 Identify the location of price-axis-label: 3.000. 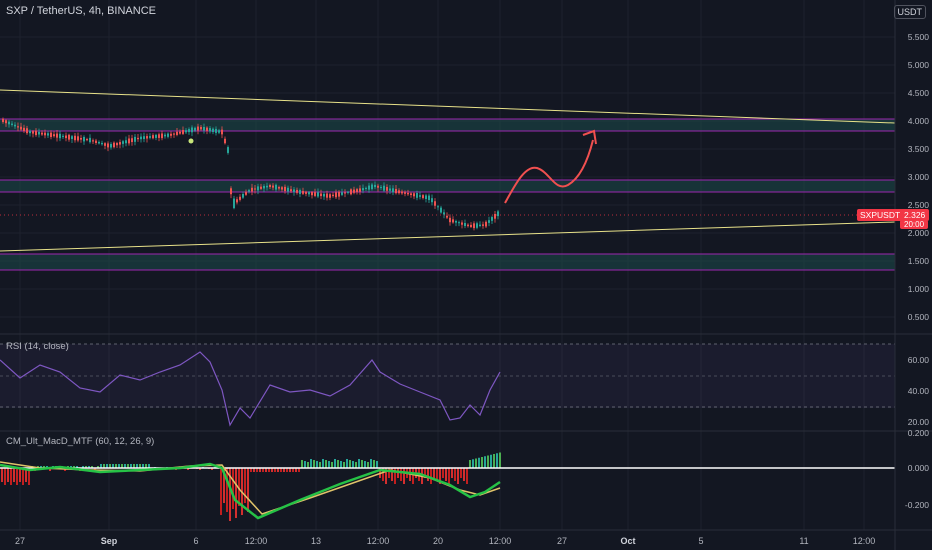
(918, 177).